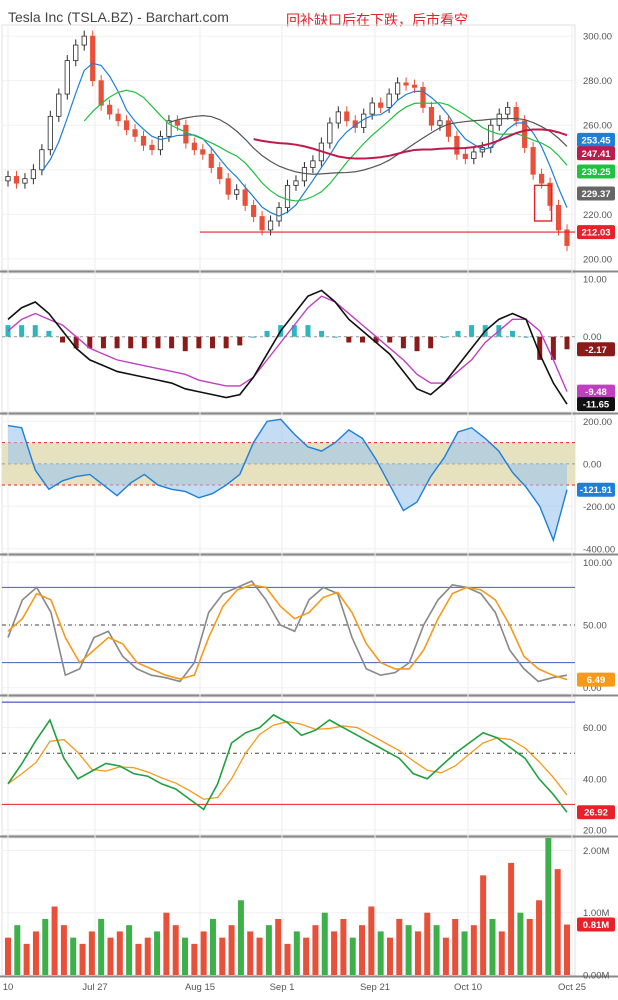 Image resolution: width=618 pixels, height=1000 pixels. Describe the element at coordinates (596, 391) in the screenshot. I see `value-badge-macd: -9.48` at that location.